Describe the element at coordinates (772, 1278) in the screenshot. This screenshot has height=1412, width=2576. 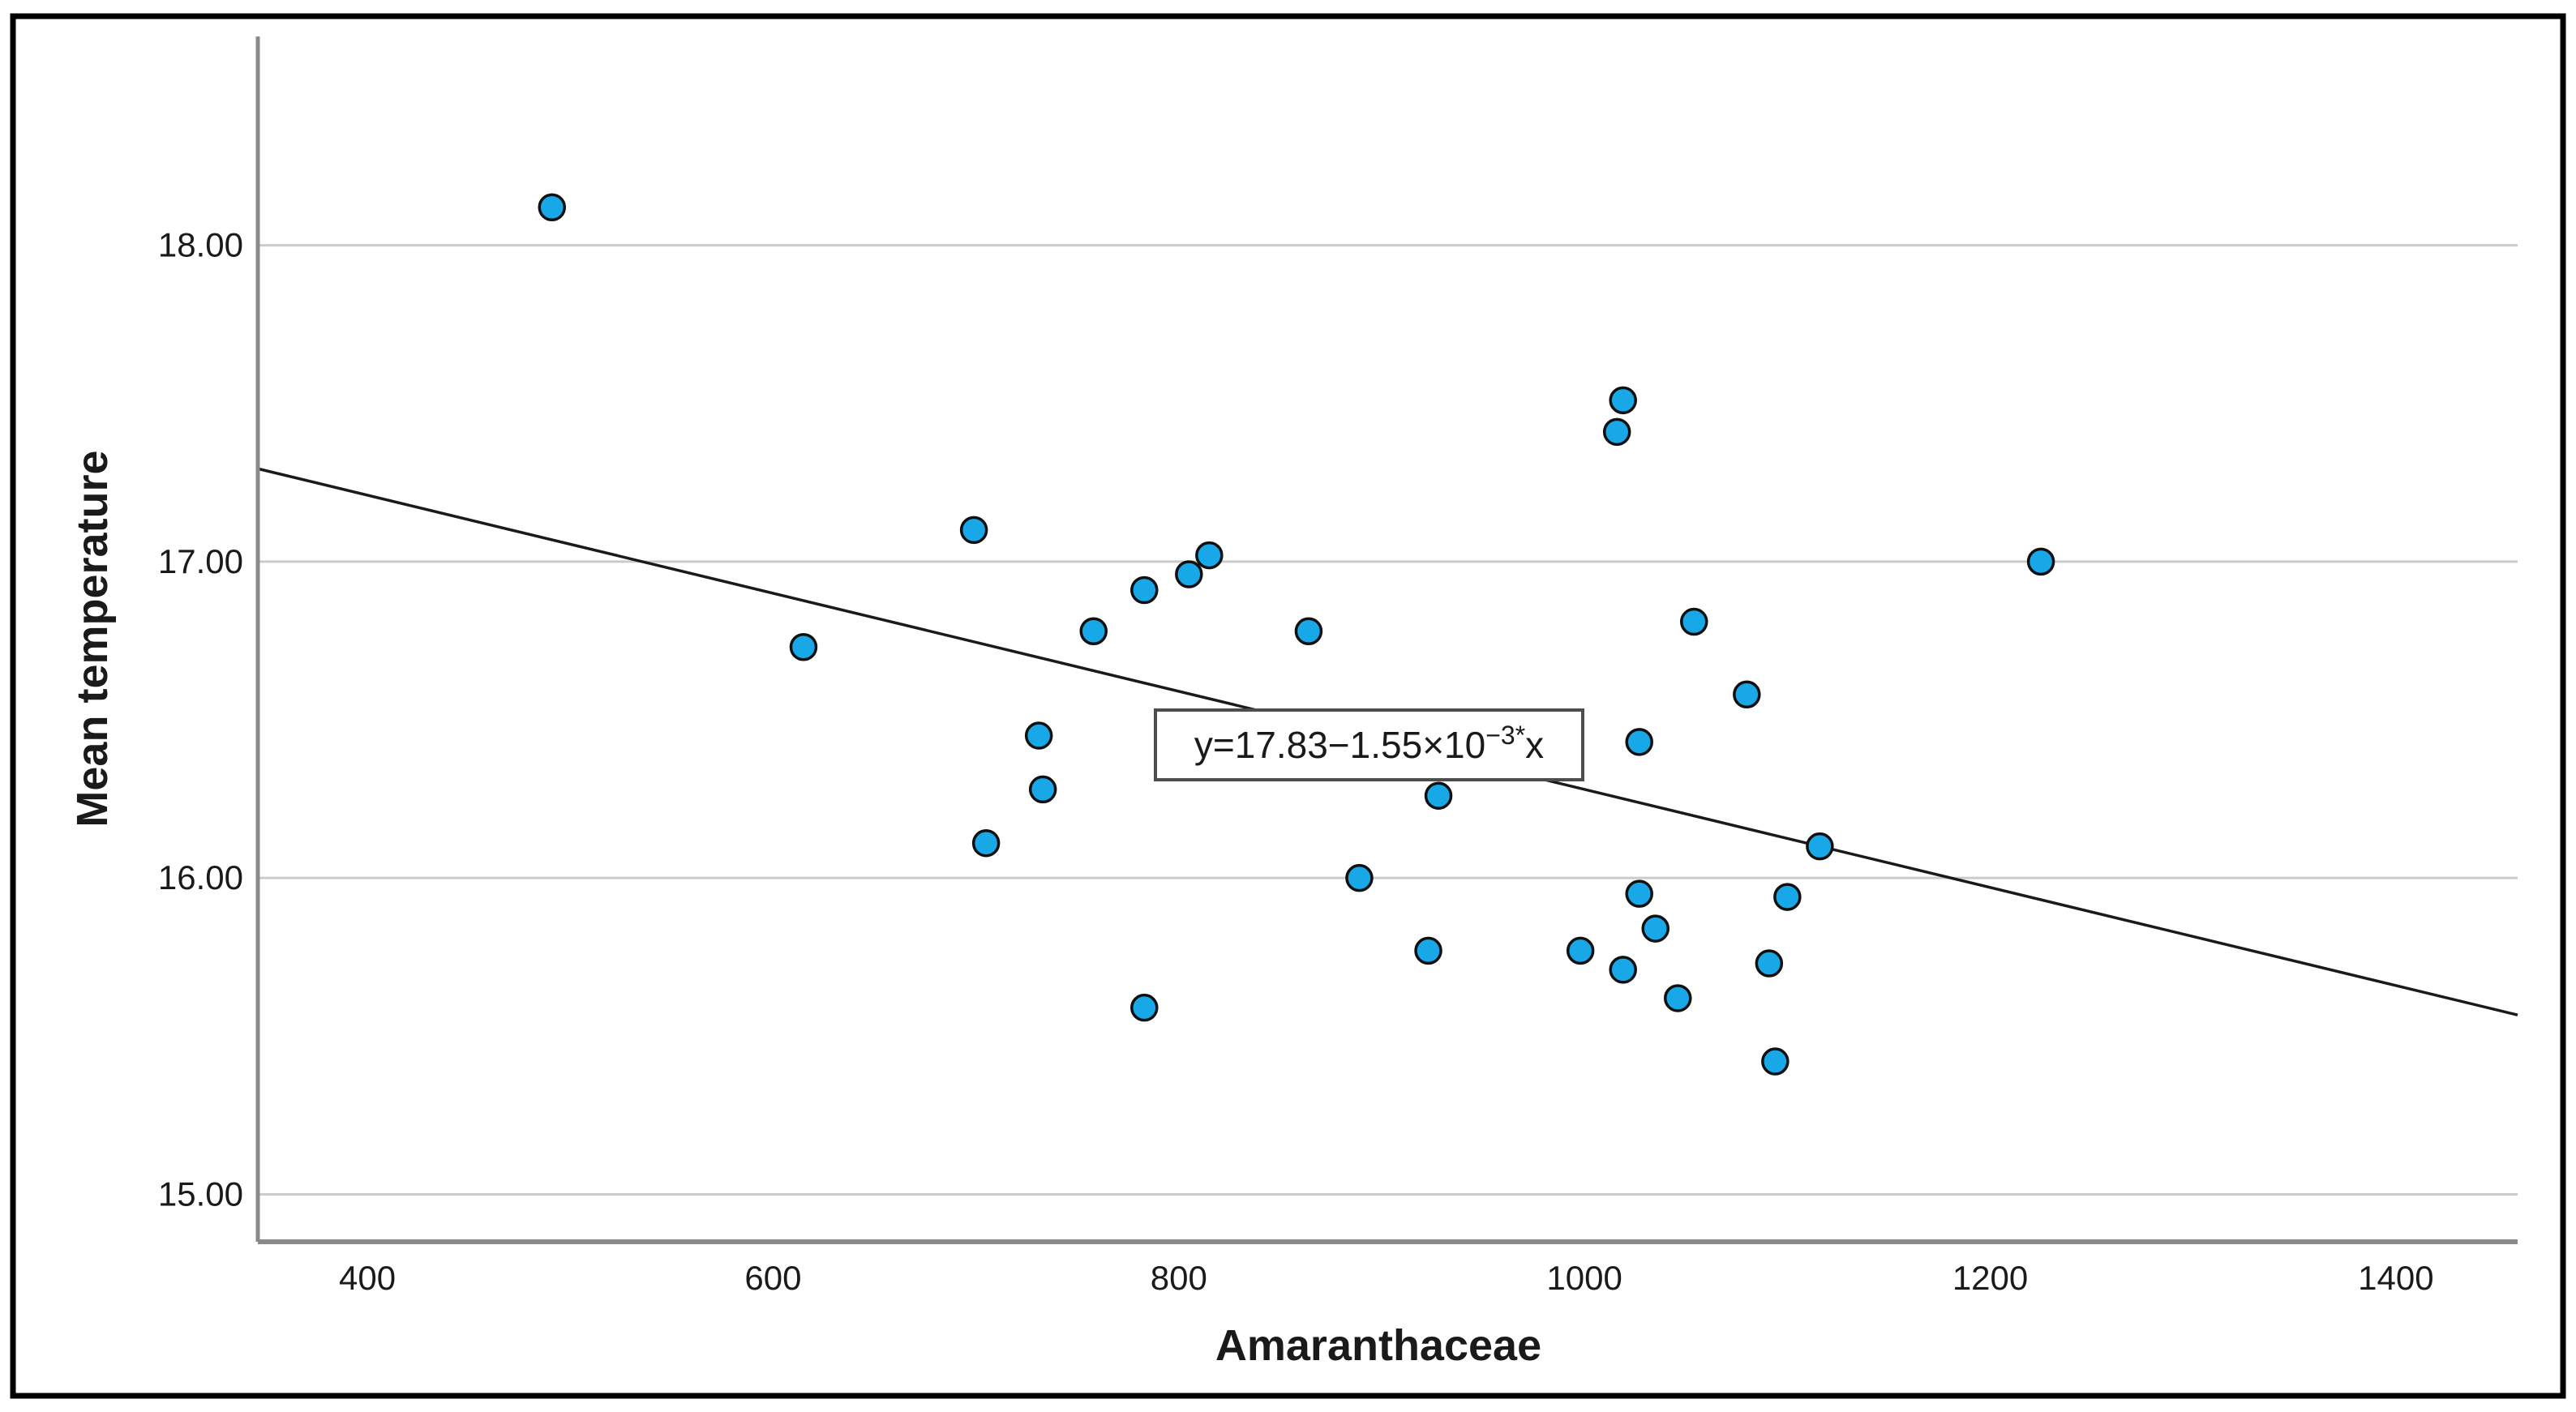
I see `x-tick-label: 600` at that location.